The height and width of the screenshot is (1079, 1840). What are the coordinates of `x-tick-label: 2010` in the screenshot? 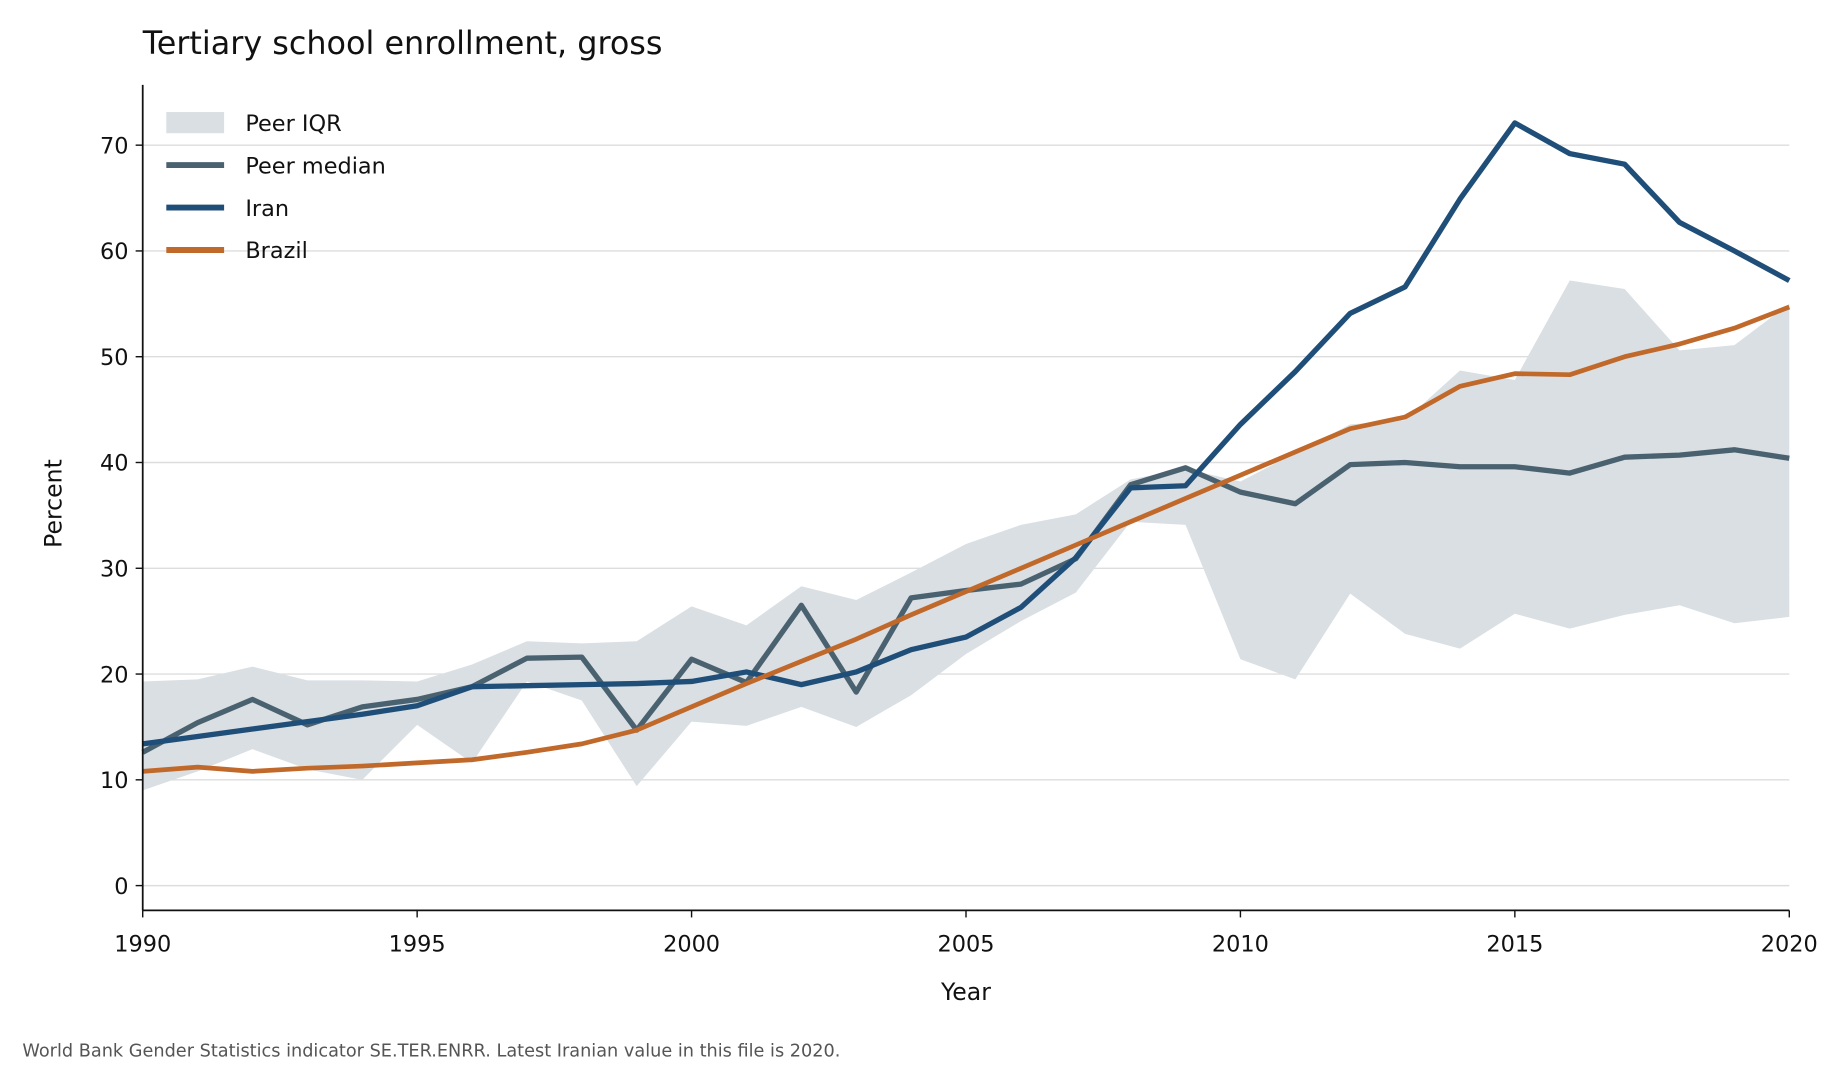 It's located at (1240, 945).